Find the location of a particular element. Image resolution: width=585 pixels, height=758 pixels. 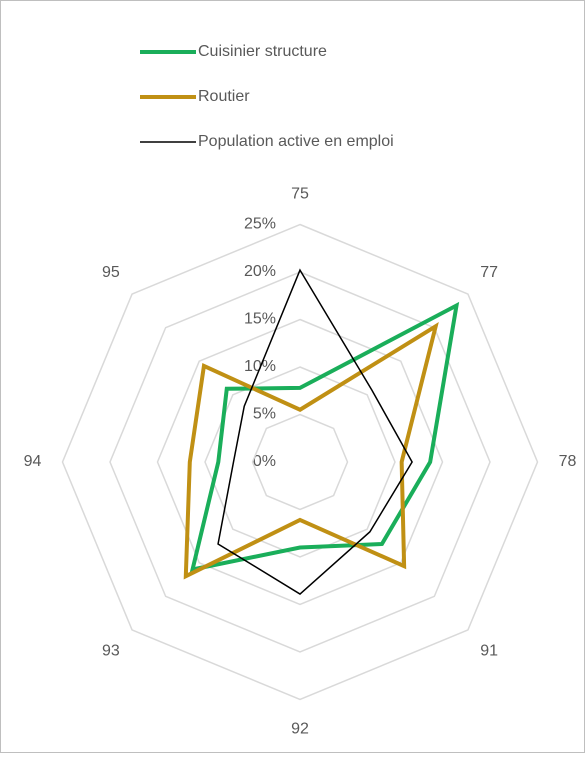

r-tick-label: 15% is located at coordinates (260, 319).